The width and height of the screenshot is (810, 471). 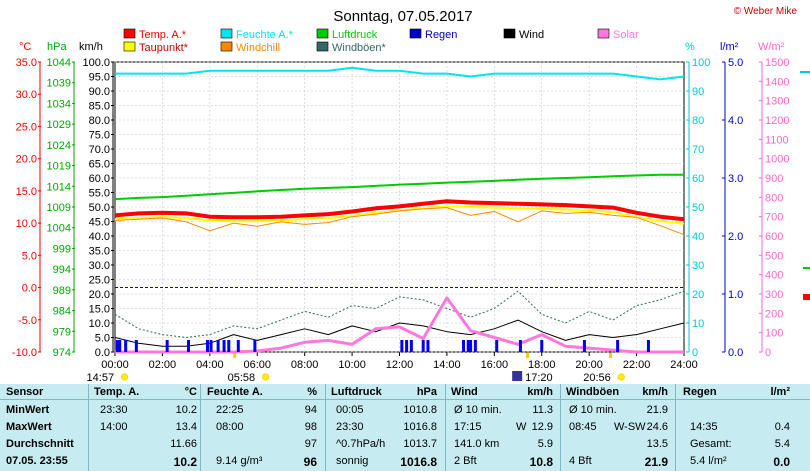 What do you see at coordinates (99, 150) in the screenshot?
I see `kmh-tick-label: 70.0` at bounding box center [99, 150].